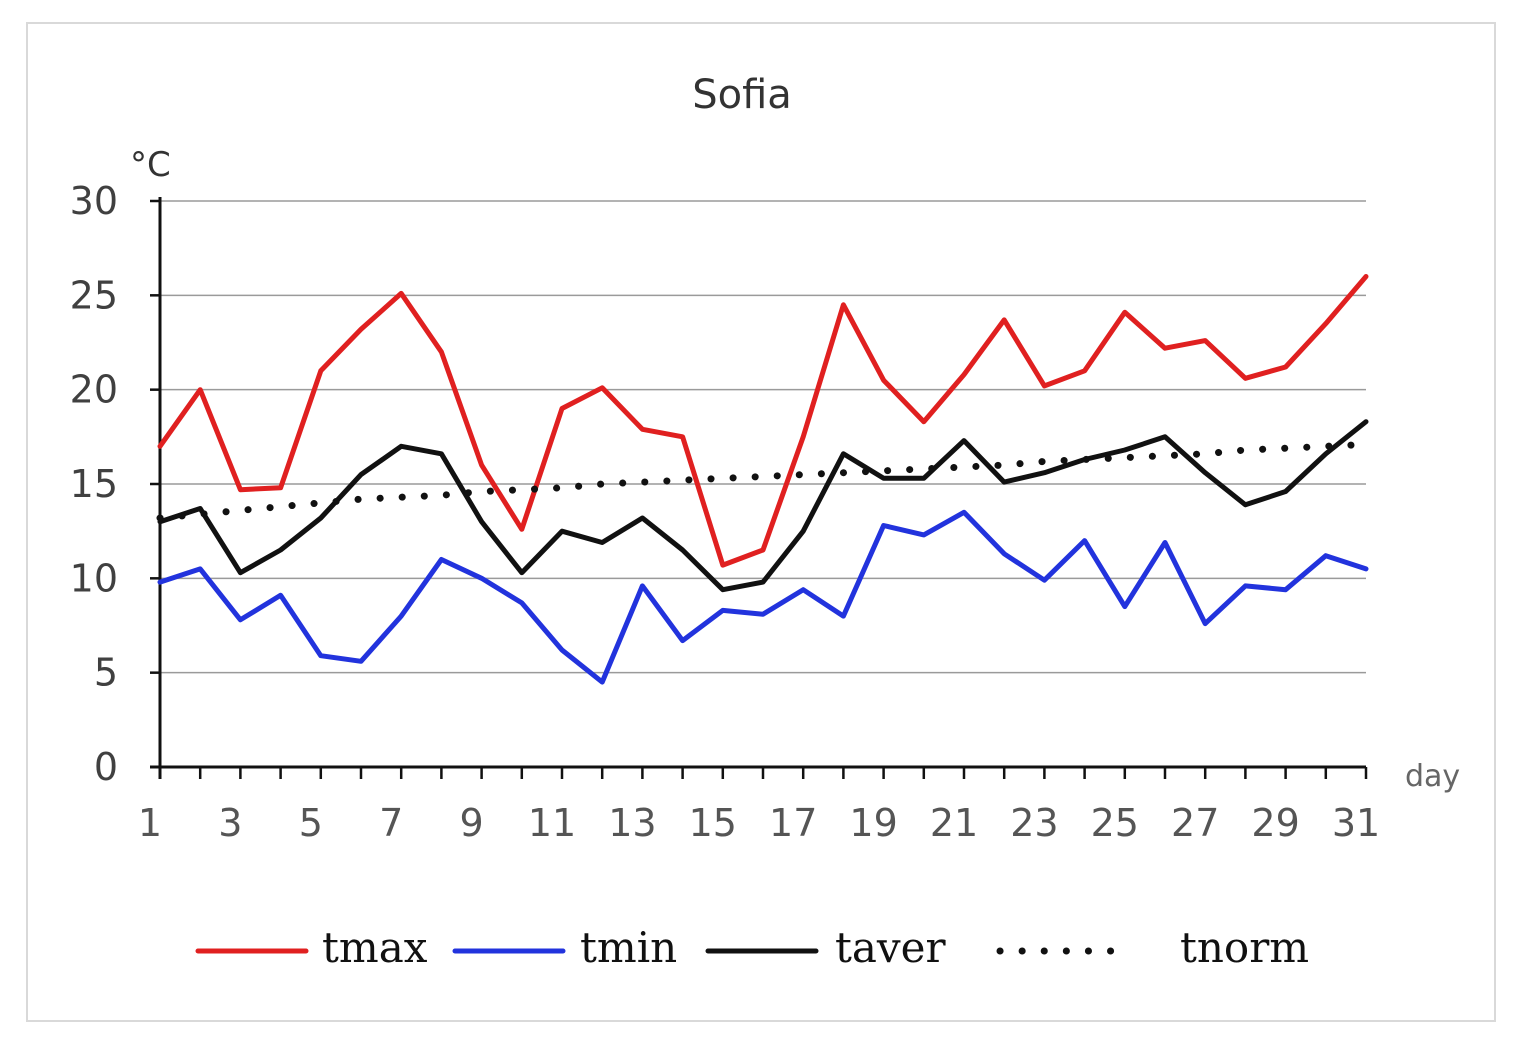  What do you see at coordinates (628, 947) in the screenshot?
I see `legend-label-tmin: tmin` at bounding box center [628, 947].